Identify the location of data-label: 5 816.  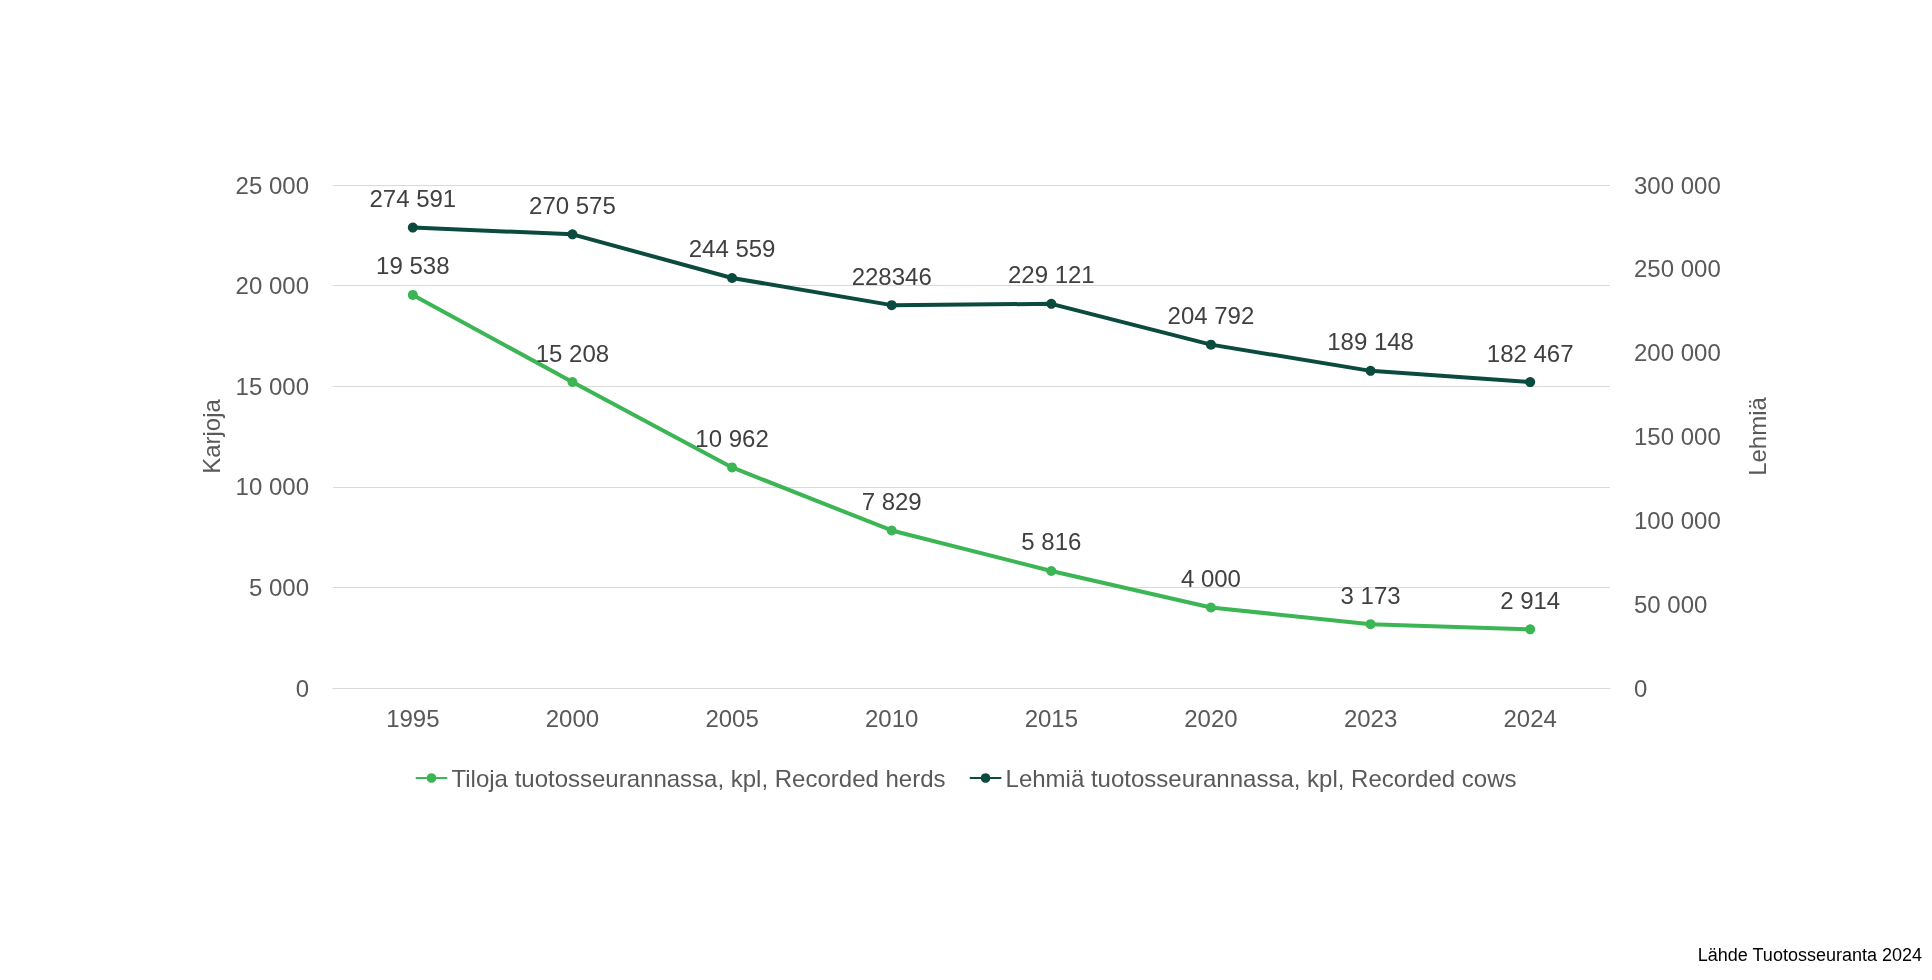
(1051, 542).